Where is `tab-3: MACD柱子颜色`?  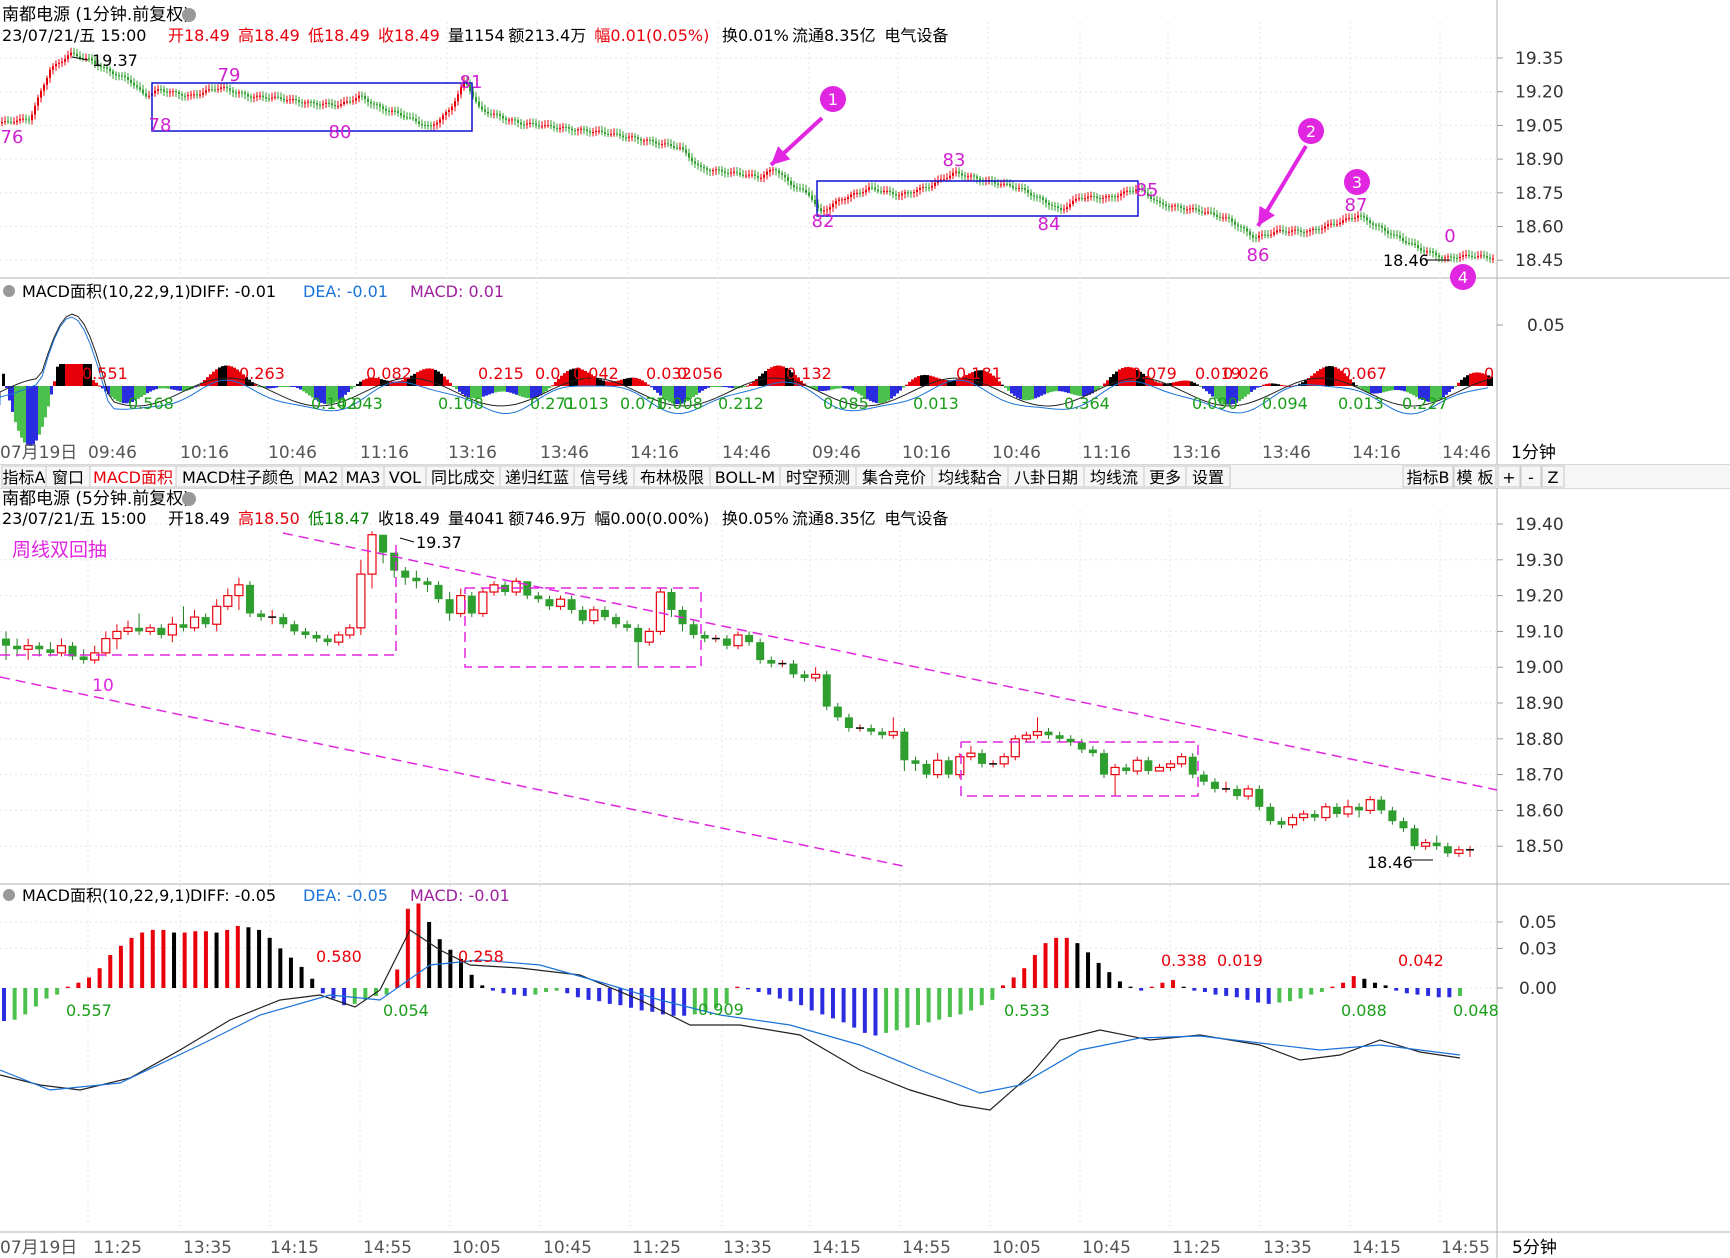 tab-3: MACD柱子颜色 is located at coordinates (238, 476).